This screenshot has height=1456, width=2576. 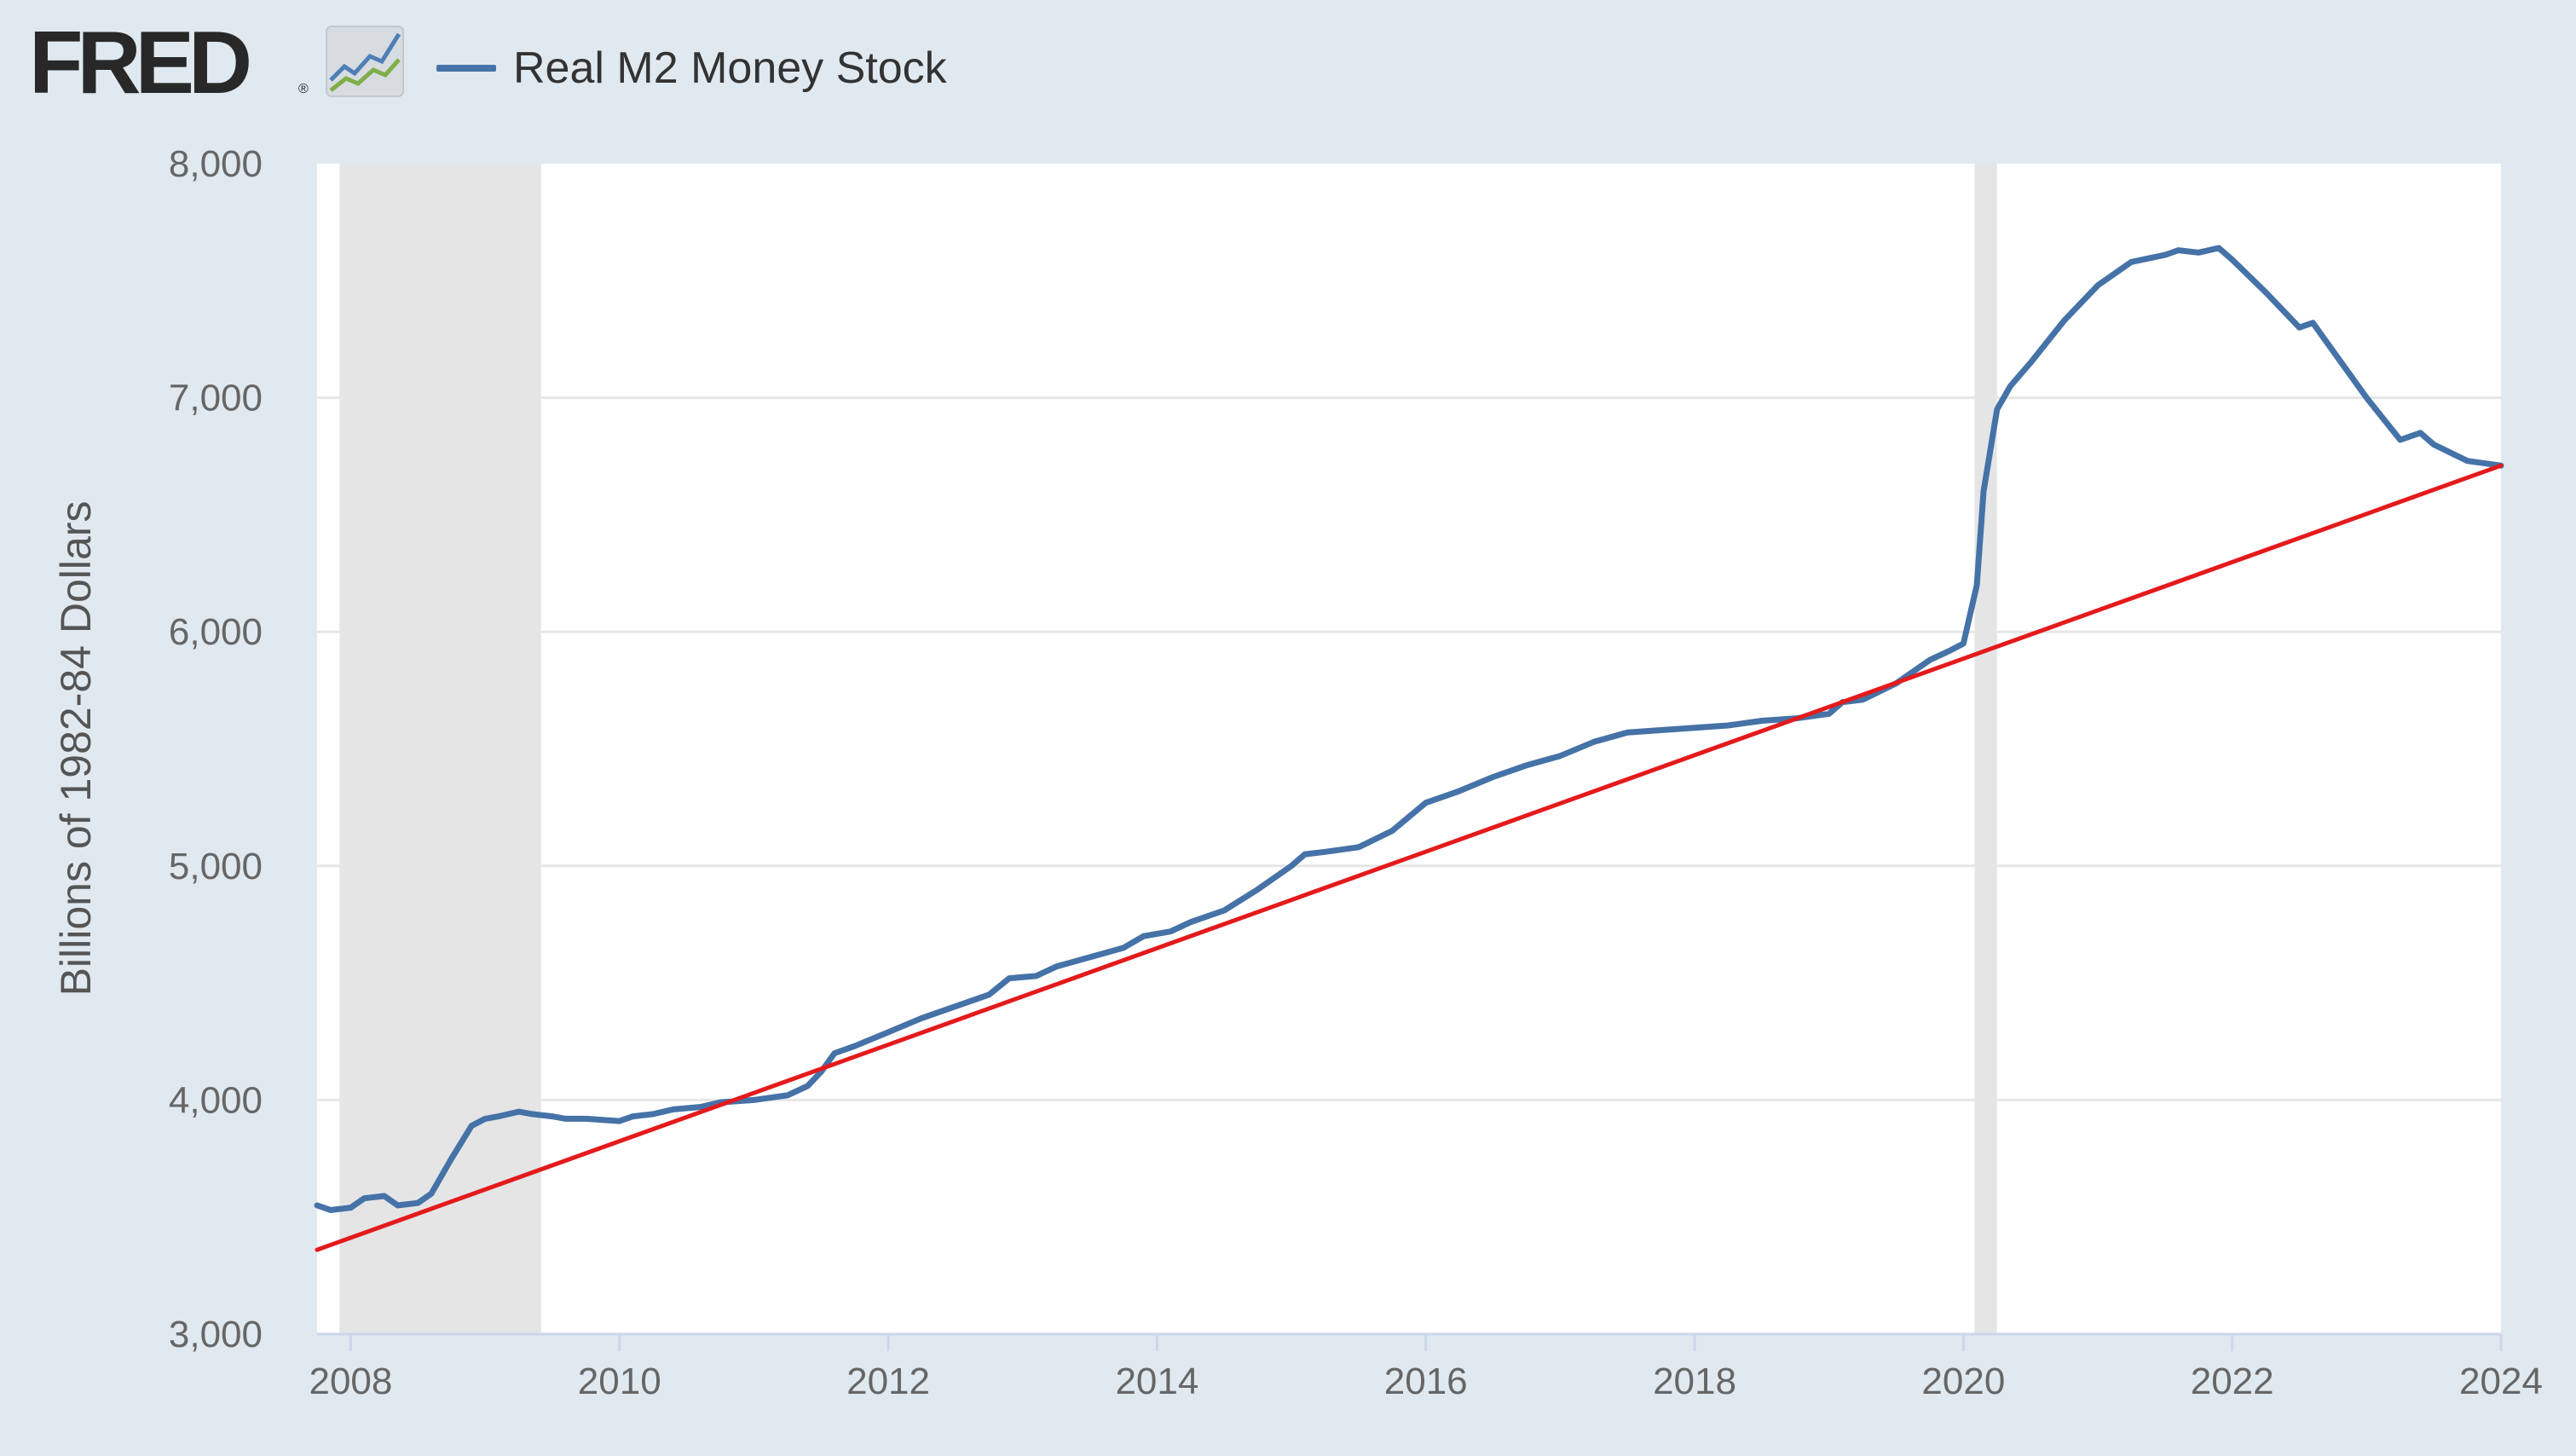 I want to click on y-tick-label: 4,000, so click(x=216, y=1100).